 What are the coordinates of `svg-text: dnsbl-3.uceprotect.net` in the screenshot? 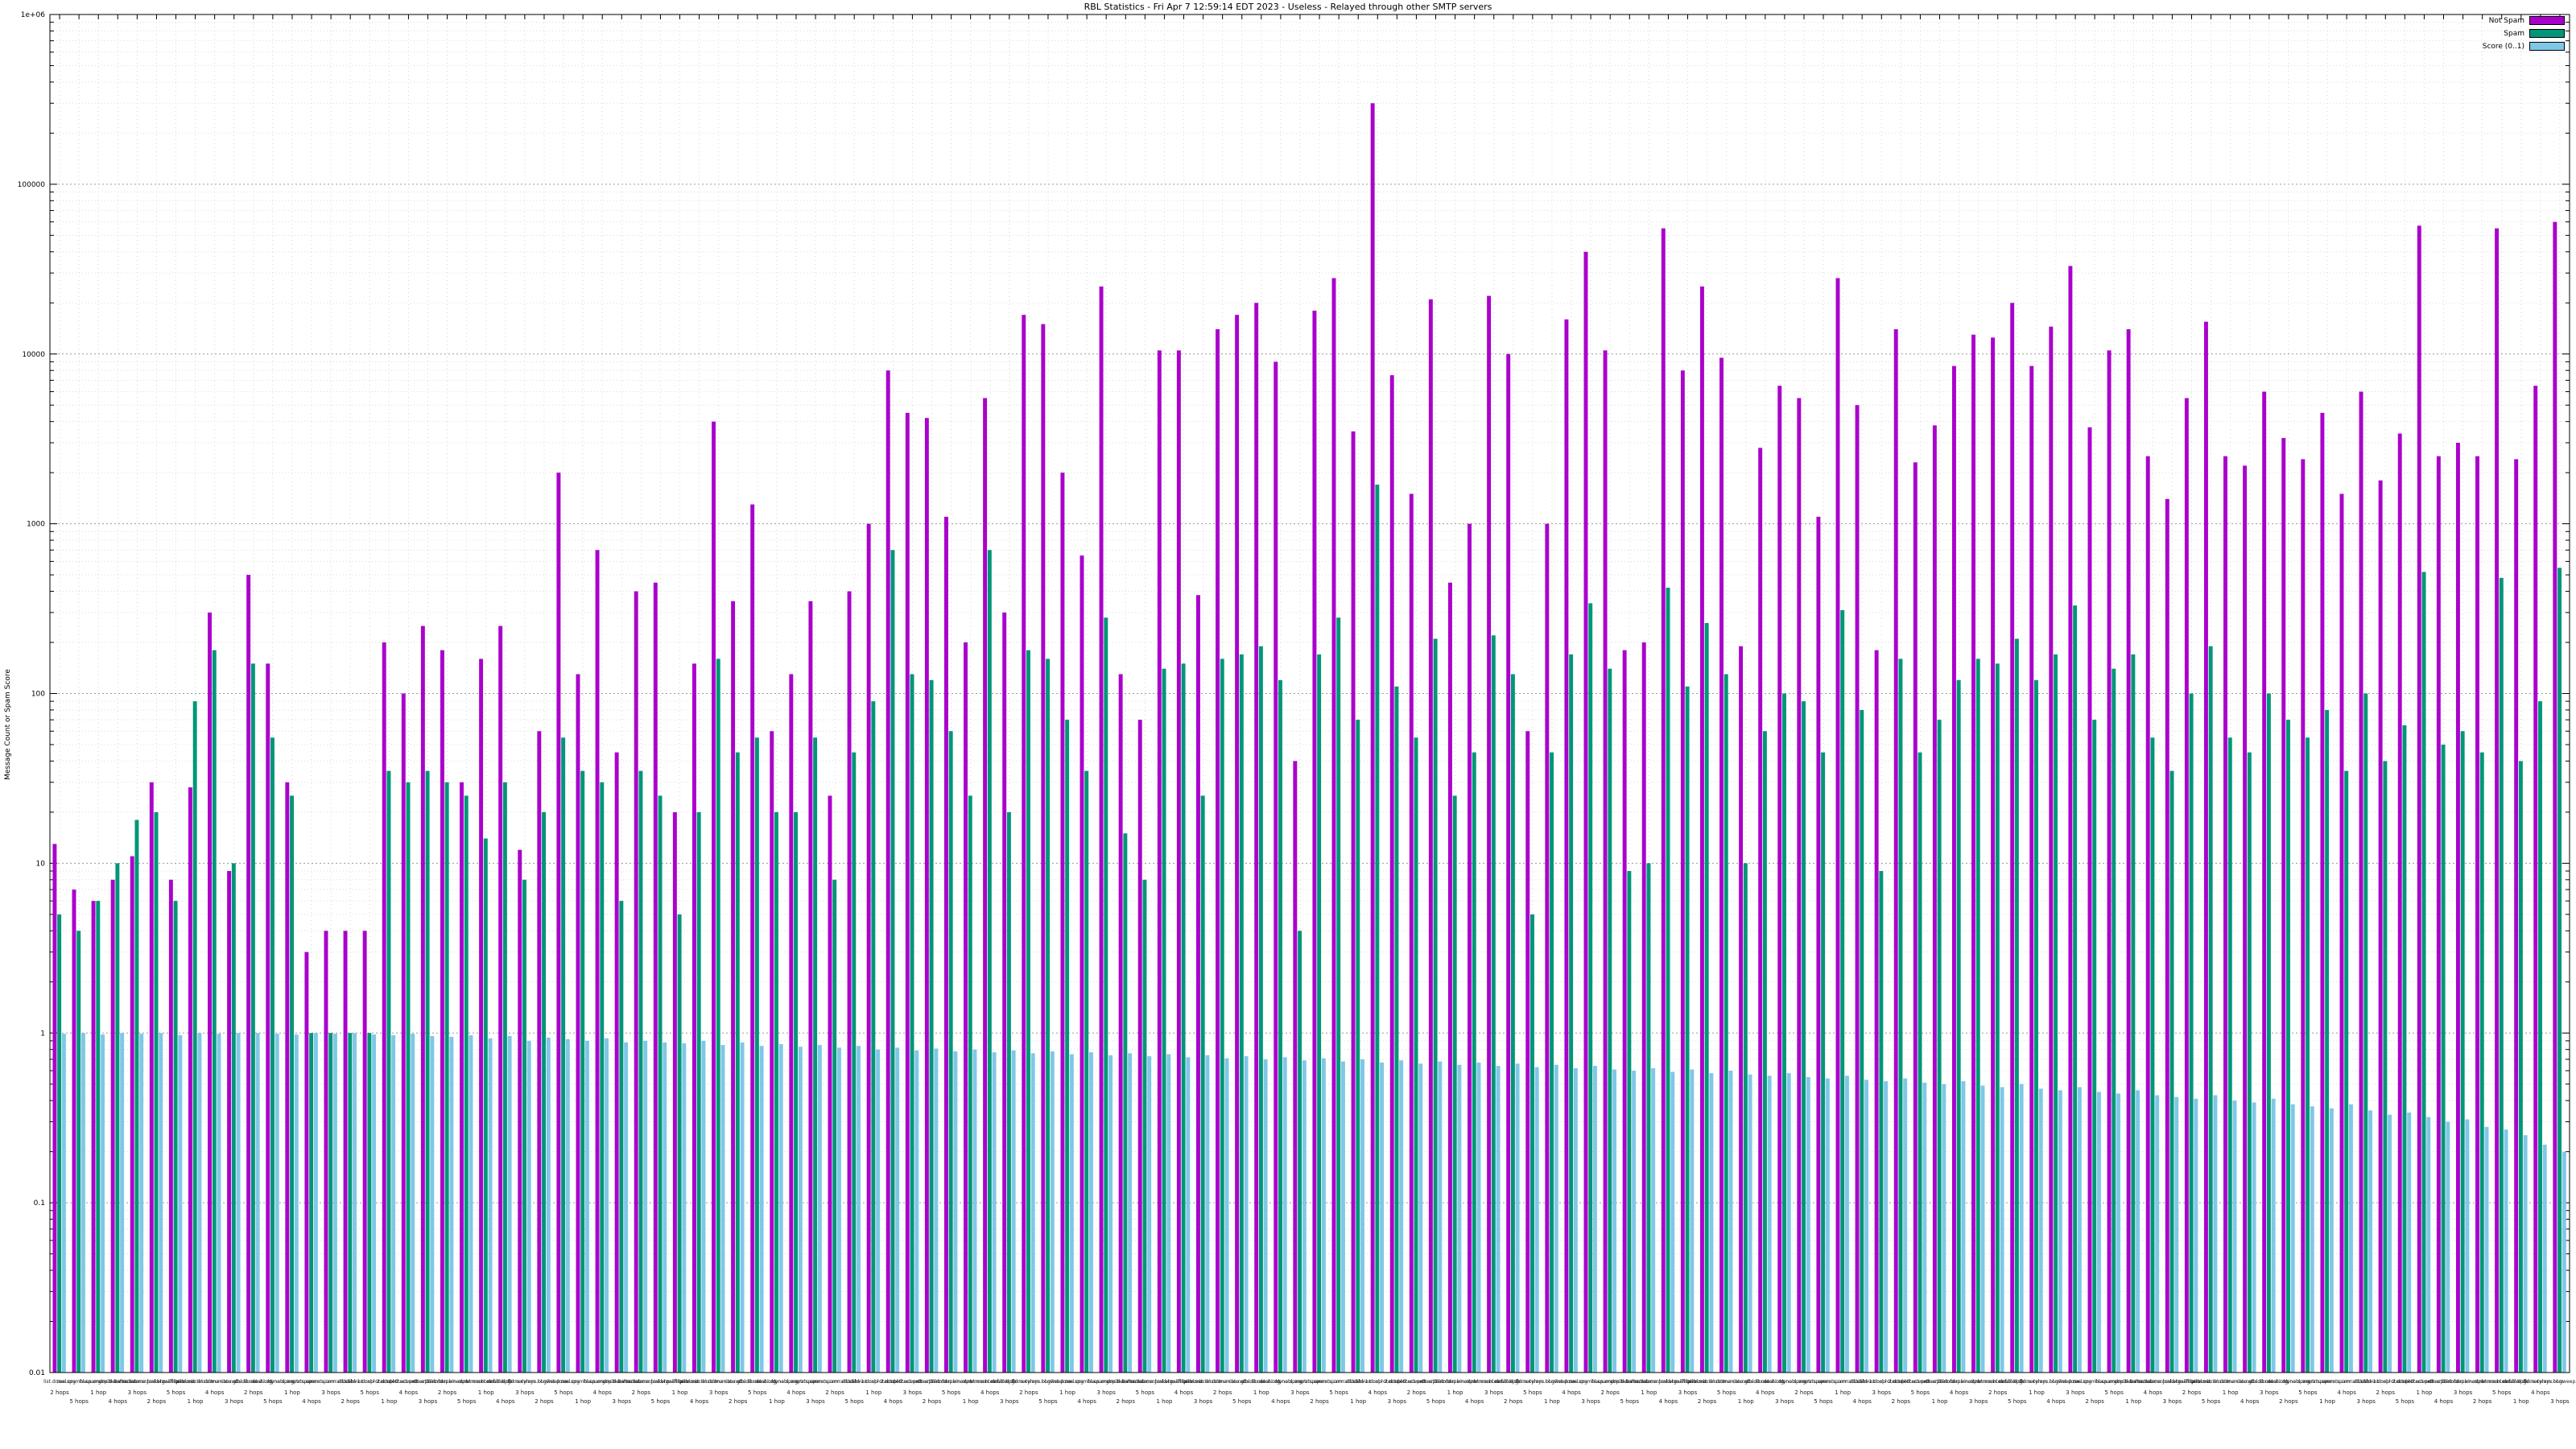 It's located at (408, 1382).